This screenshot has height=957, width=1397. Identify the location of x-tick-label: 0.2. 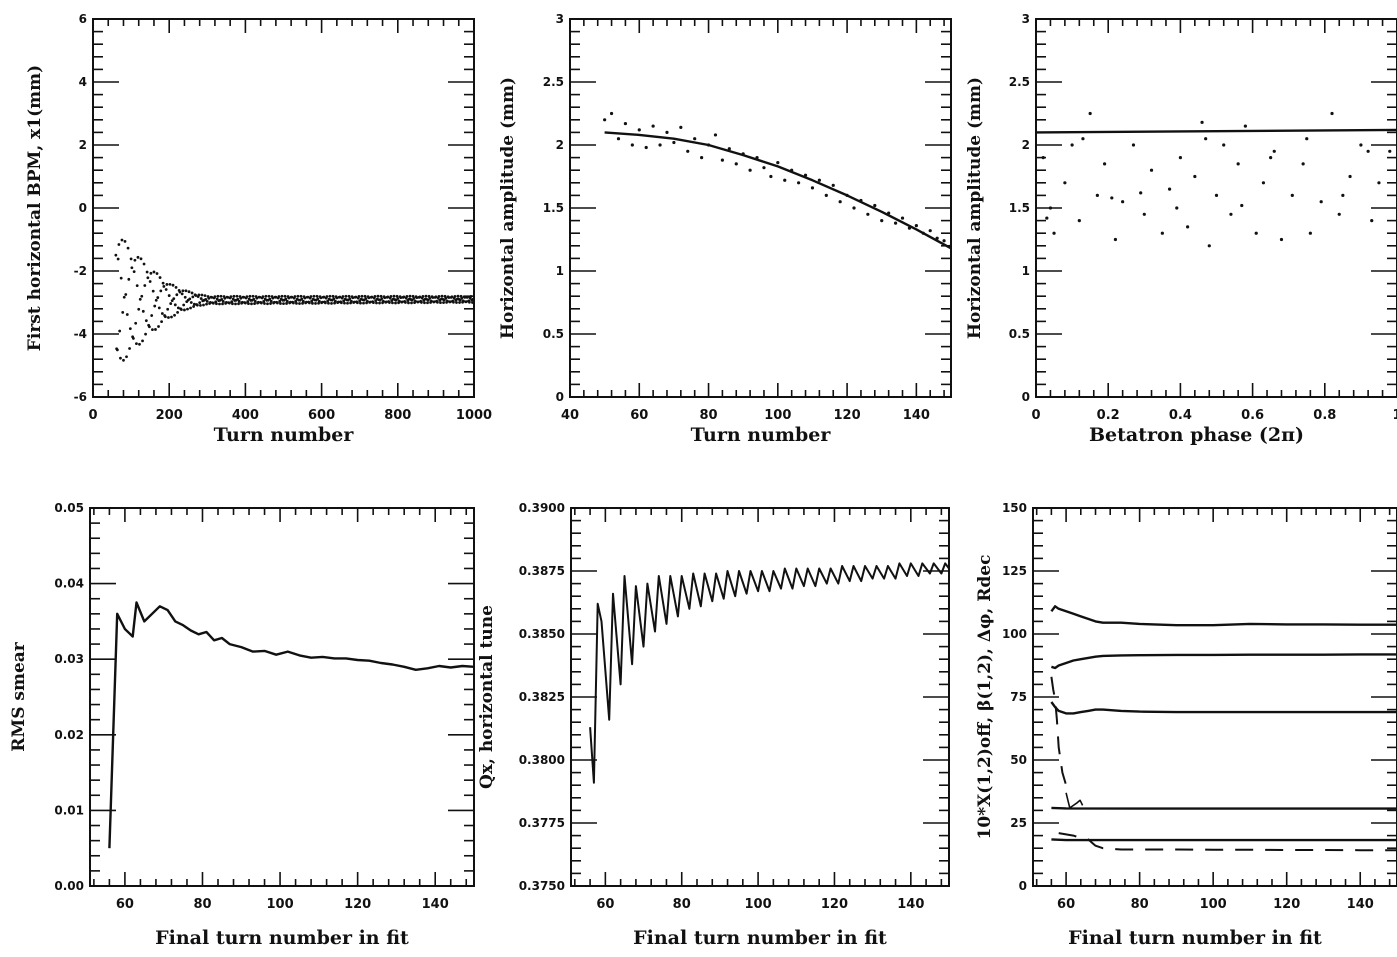
(1108, 415).